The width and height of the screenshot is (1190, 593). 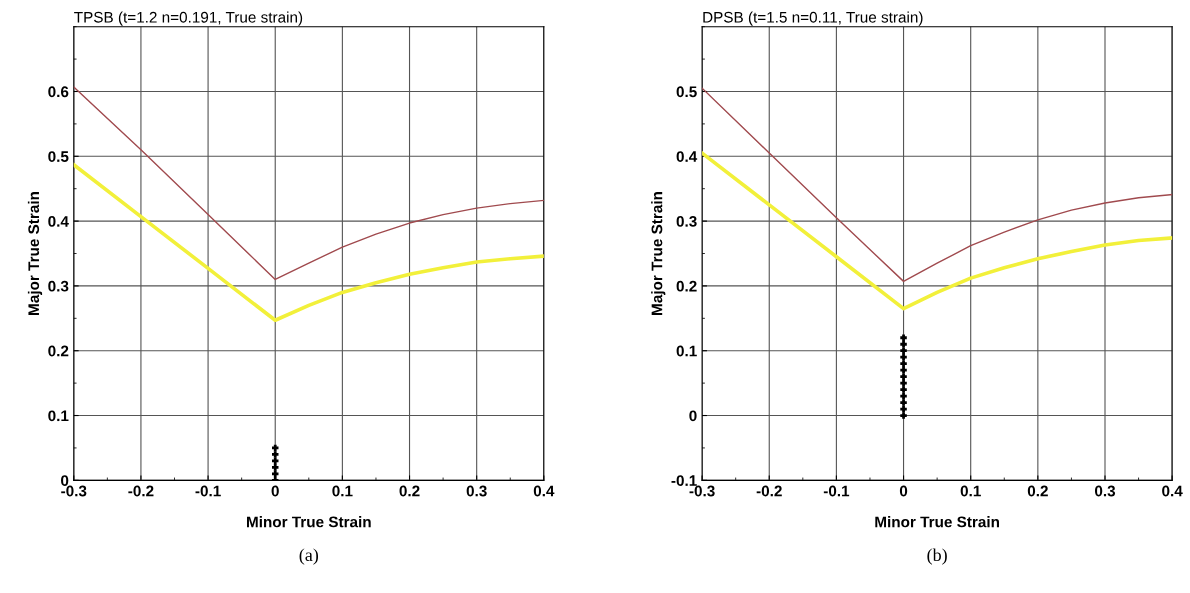 I want to click on text: (a), so click(x=309, y=556).